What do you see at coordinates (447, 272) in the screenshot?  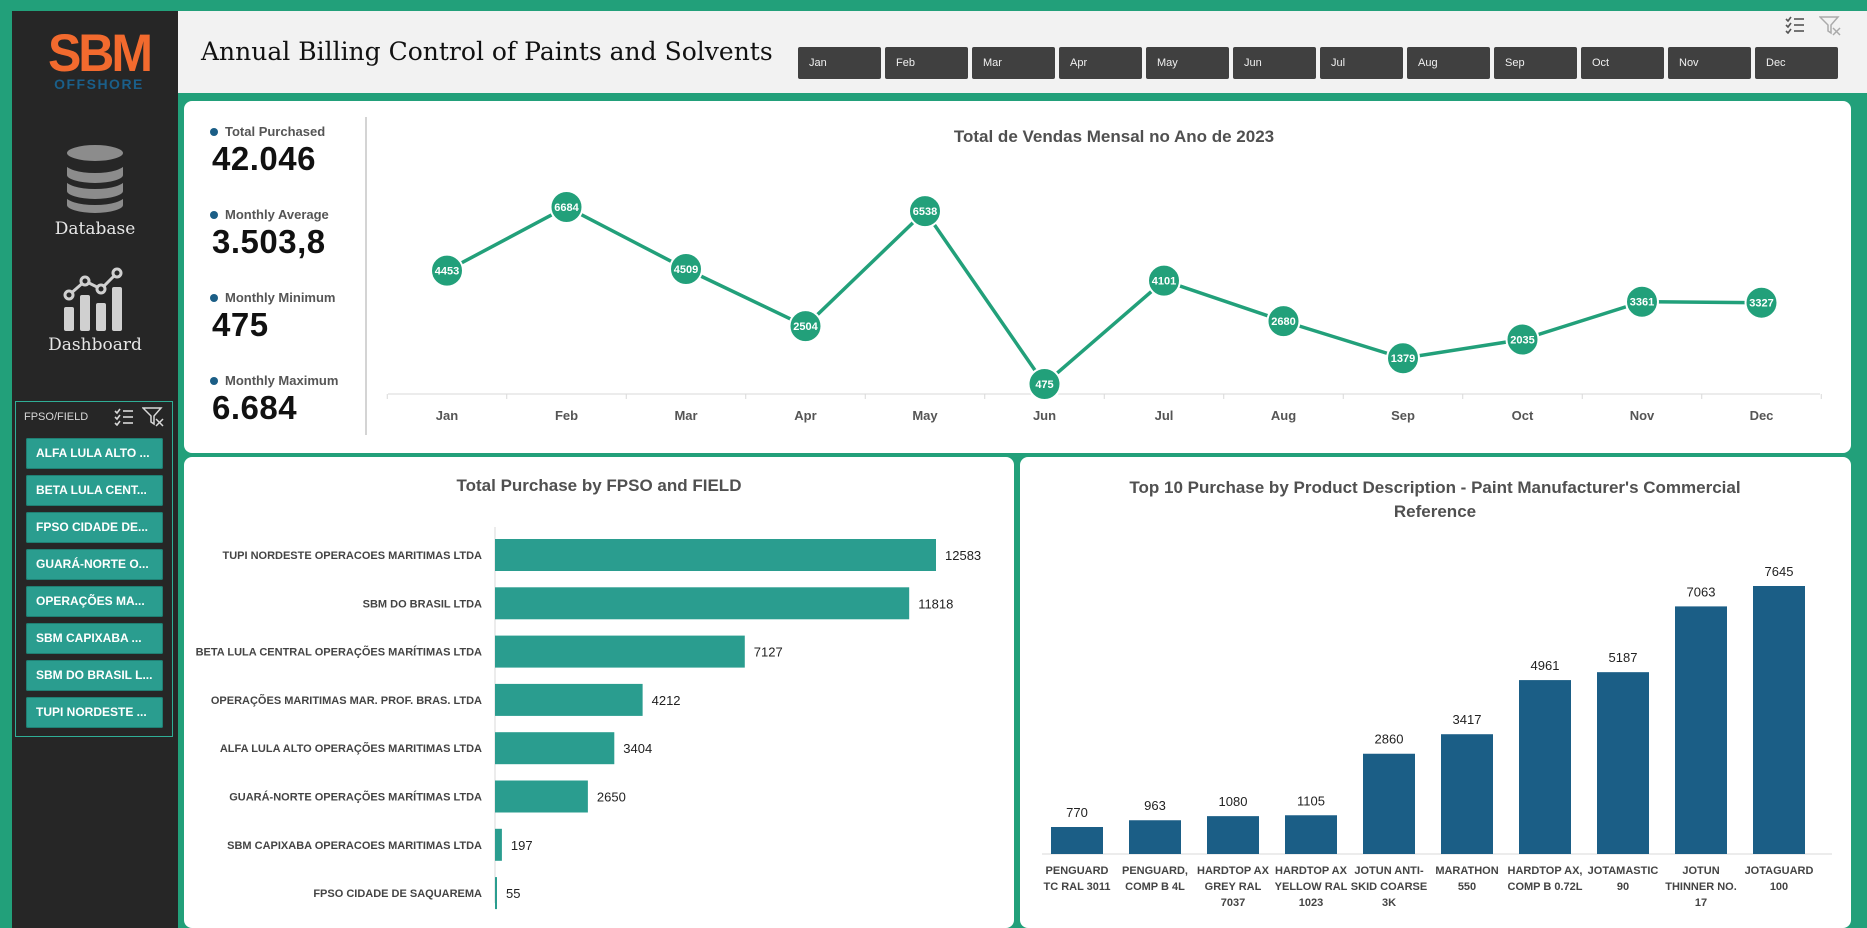 I see `data-label: 4453` at bounding box center [447, 272].